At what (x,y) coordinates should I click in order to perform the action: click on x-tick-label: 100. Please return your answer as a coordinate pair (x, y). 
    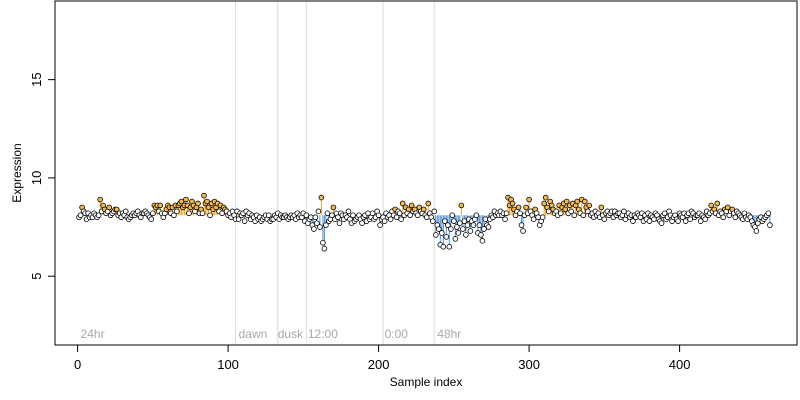
    Looking at the image, I should click on (228, 364).